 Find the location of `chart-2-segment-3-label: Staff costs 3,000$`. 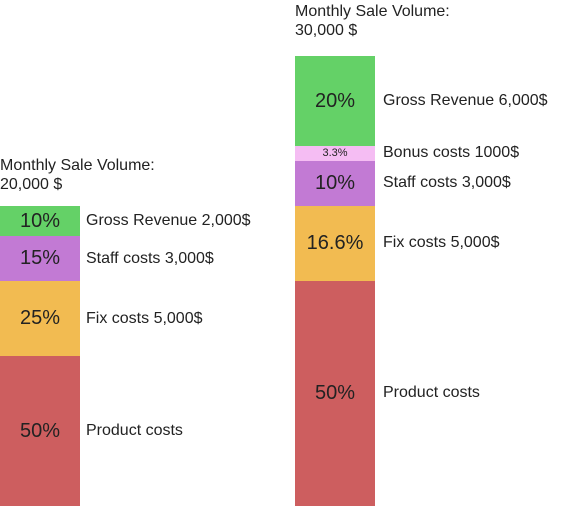

chart-2-segment-3-label: Staff costs 3,000$ is located at coordinates (447, 183).